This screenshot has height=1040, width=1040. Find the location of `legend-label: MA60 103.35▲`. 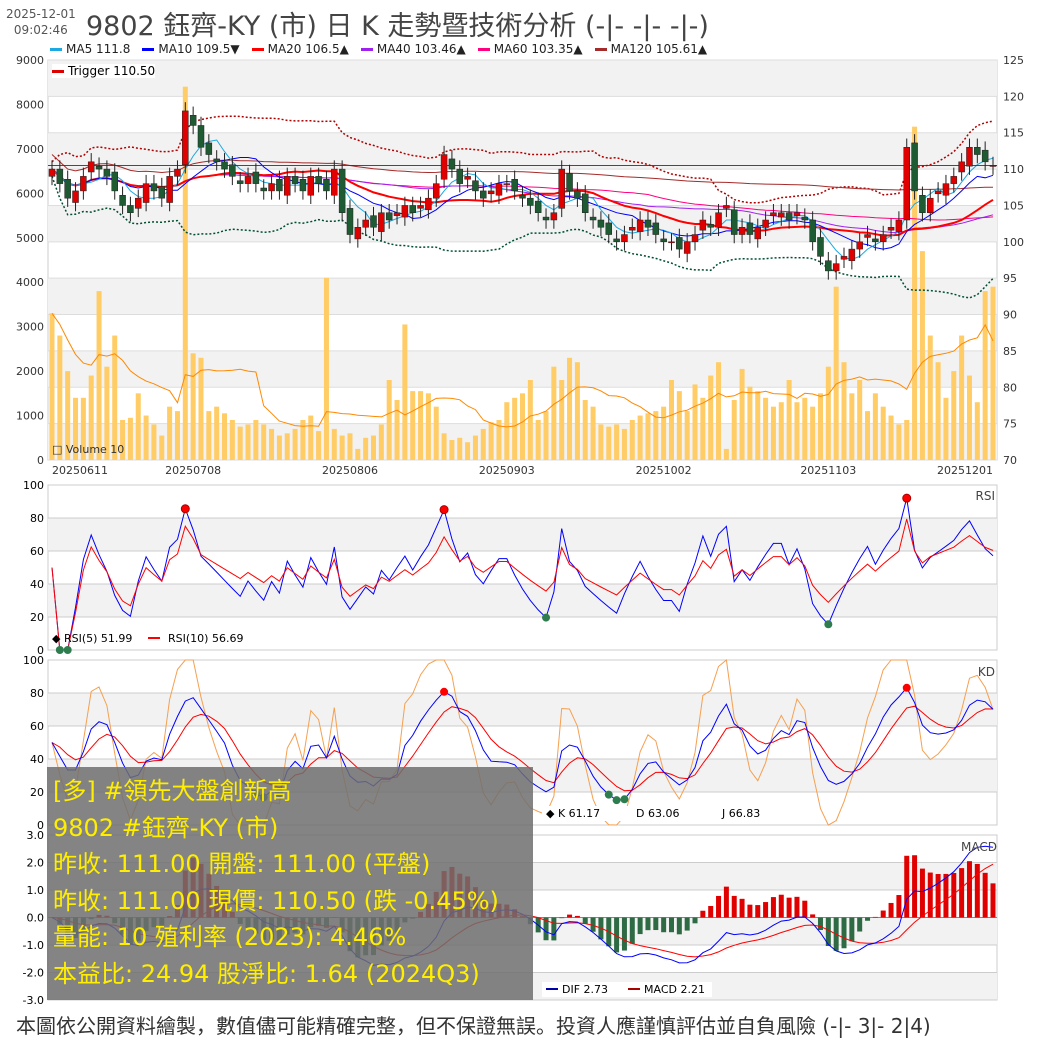

legend-label: MA60 103.35▲ is located at coordinates (538, 49).